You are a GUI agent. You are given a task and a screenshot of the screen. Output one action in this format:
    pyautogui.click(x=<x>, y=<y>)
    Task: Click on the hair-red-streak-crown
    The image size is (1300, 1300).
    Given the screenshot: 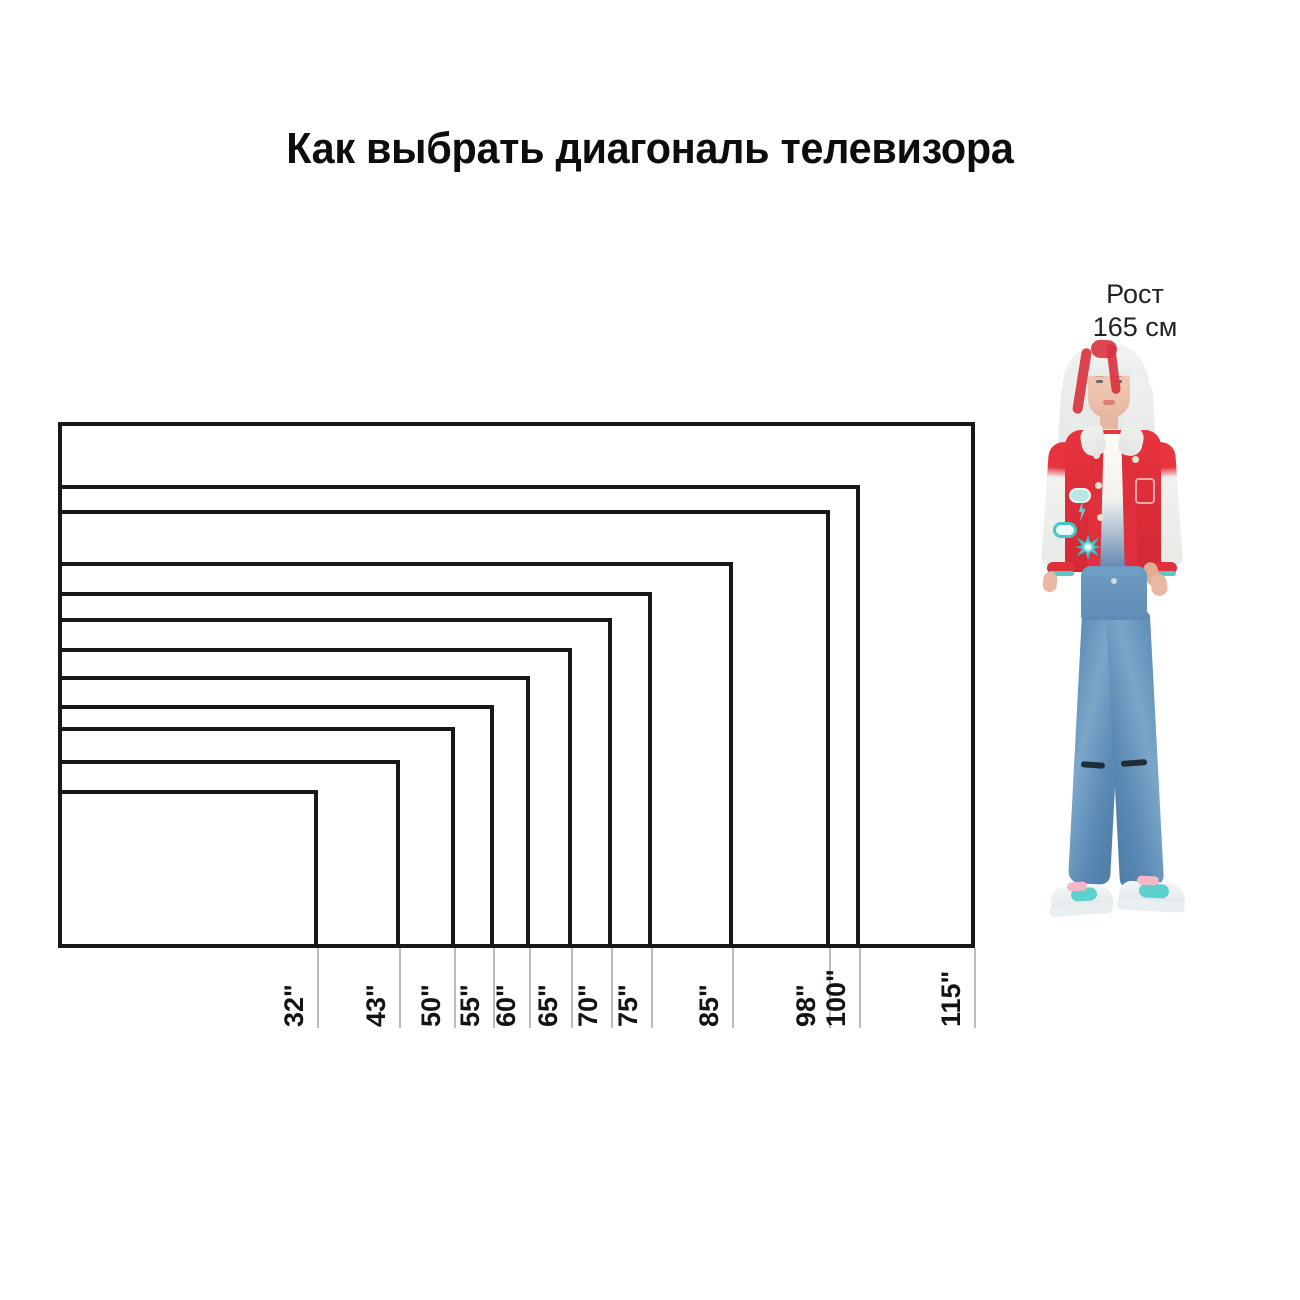 What is the action you would take?
    pyautogui.click(x=1104, y=349)
    